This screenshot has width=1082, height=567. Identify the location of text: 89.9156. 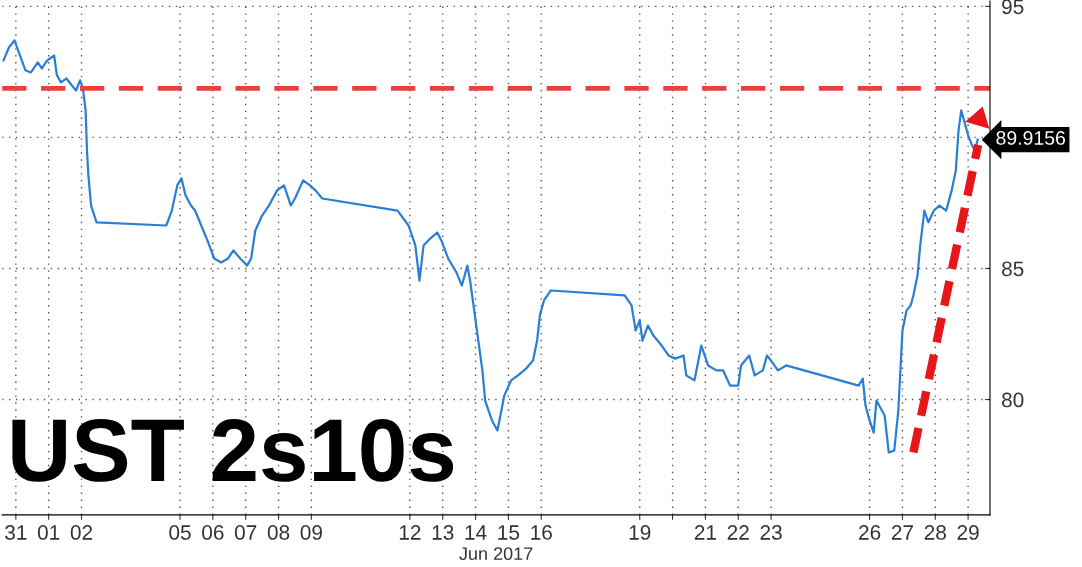
(1030, 138).